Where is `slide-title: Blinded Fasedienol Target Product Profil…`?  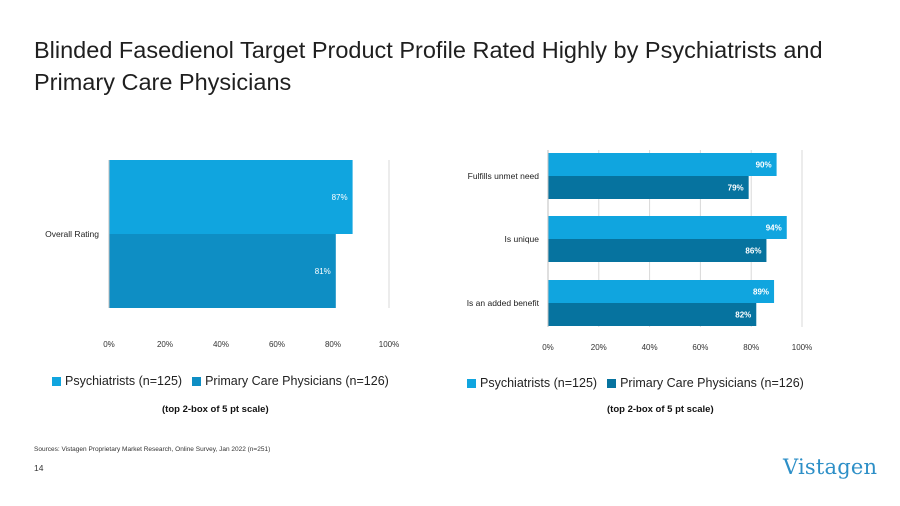
slide-title: Blinded Fasedienol Target Product Profil… is located at coordinates (428, 66).